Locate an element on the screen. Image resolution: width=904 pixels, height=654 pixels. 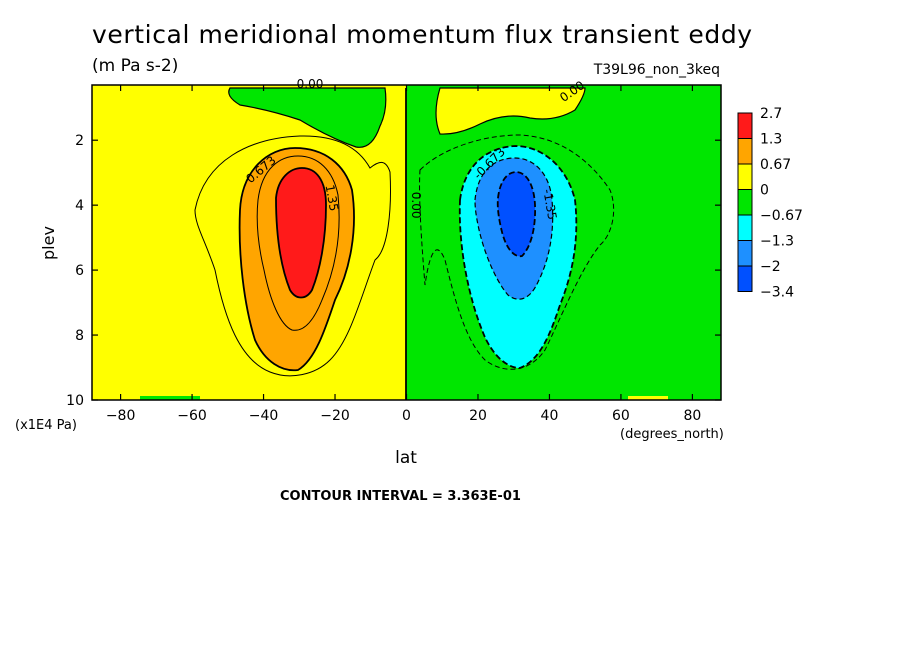
colorbar-label: −1.3 is located at coordinates (777, 242).